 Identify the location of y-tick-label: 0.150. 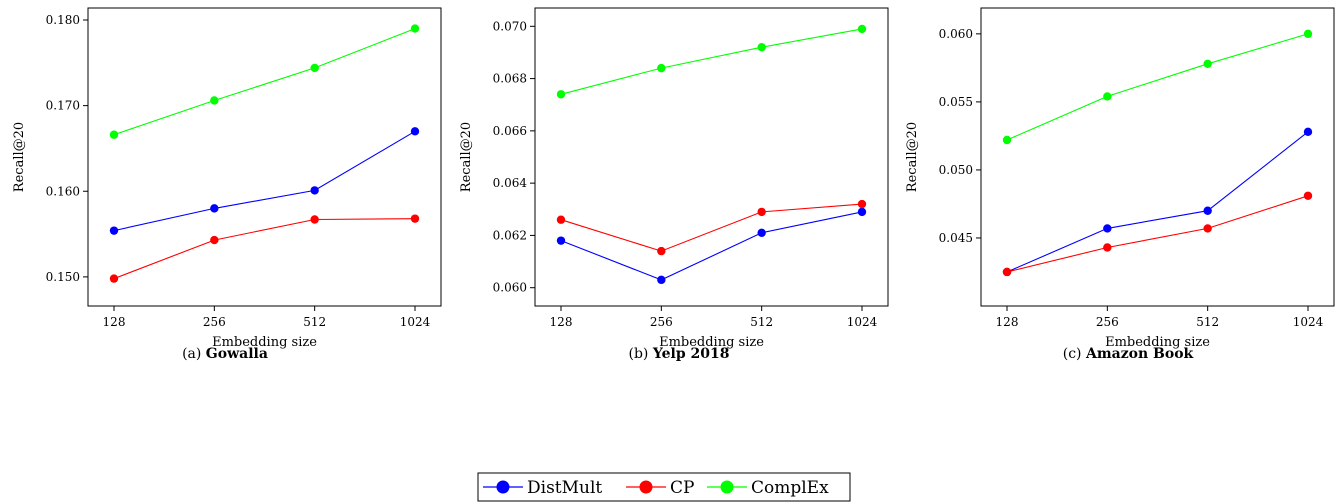
(63, 277).